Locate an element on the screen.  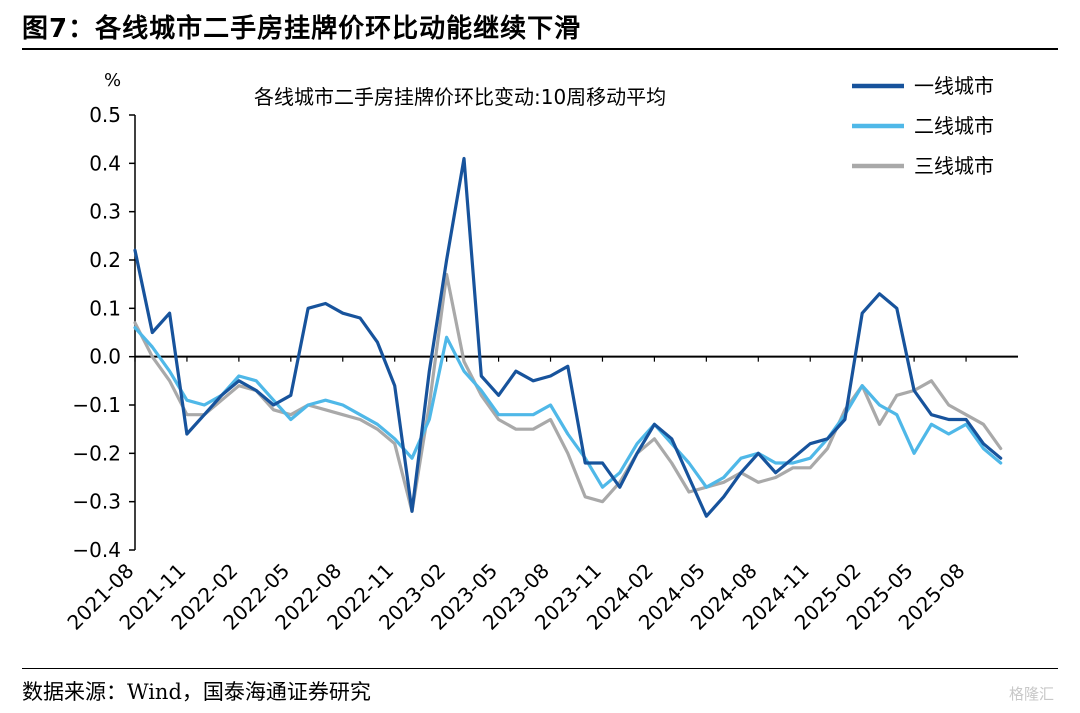
watermark: 格隆汇 is located at coordinates (1031, 694).